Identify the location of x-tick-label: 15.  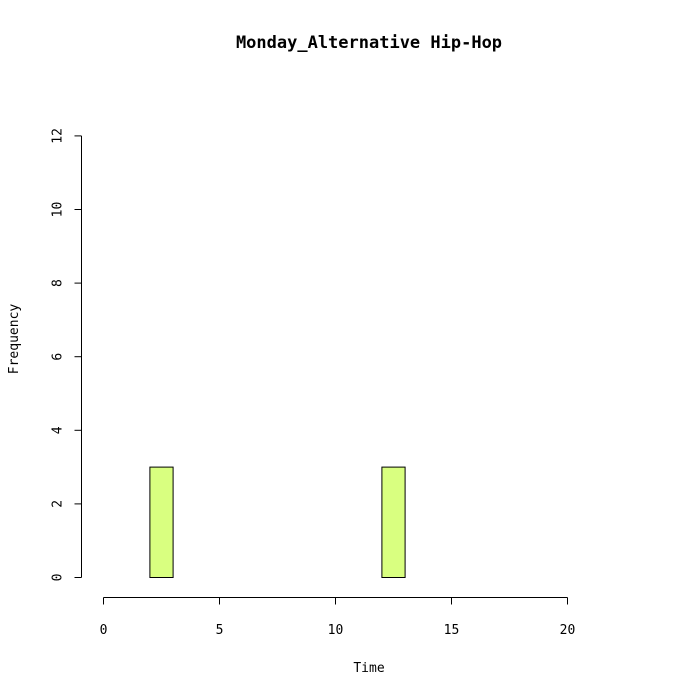
(452, 630).